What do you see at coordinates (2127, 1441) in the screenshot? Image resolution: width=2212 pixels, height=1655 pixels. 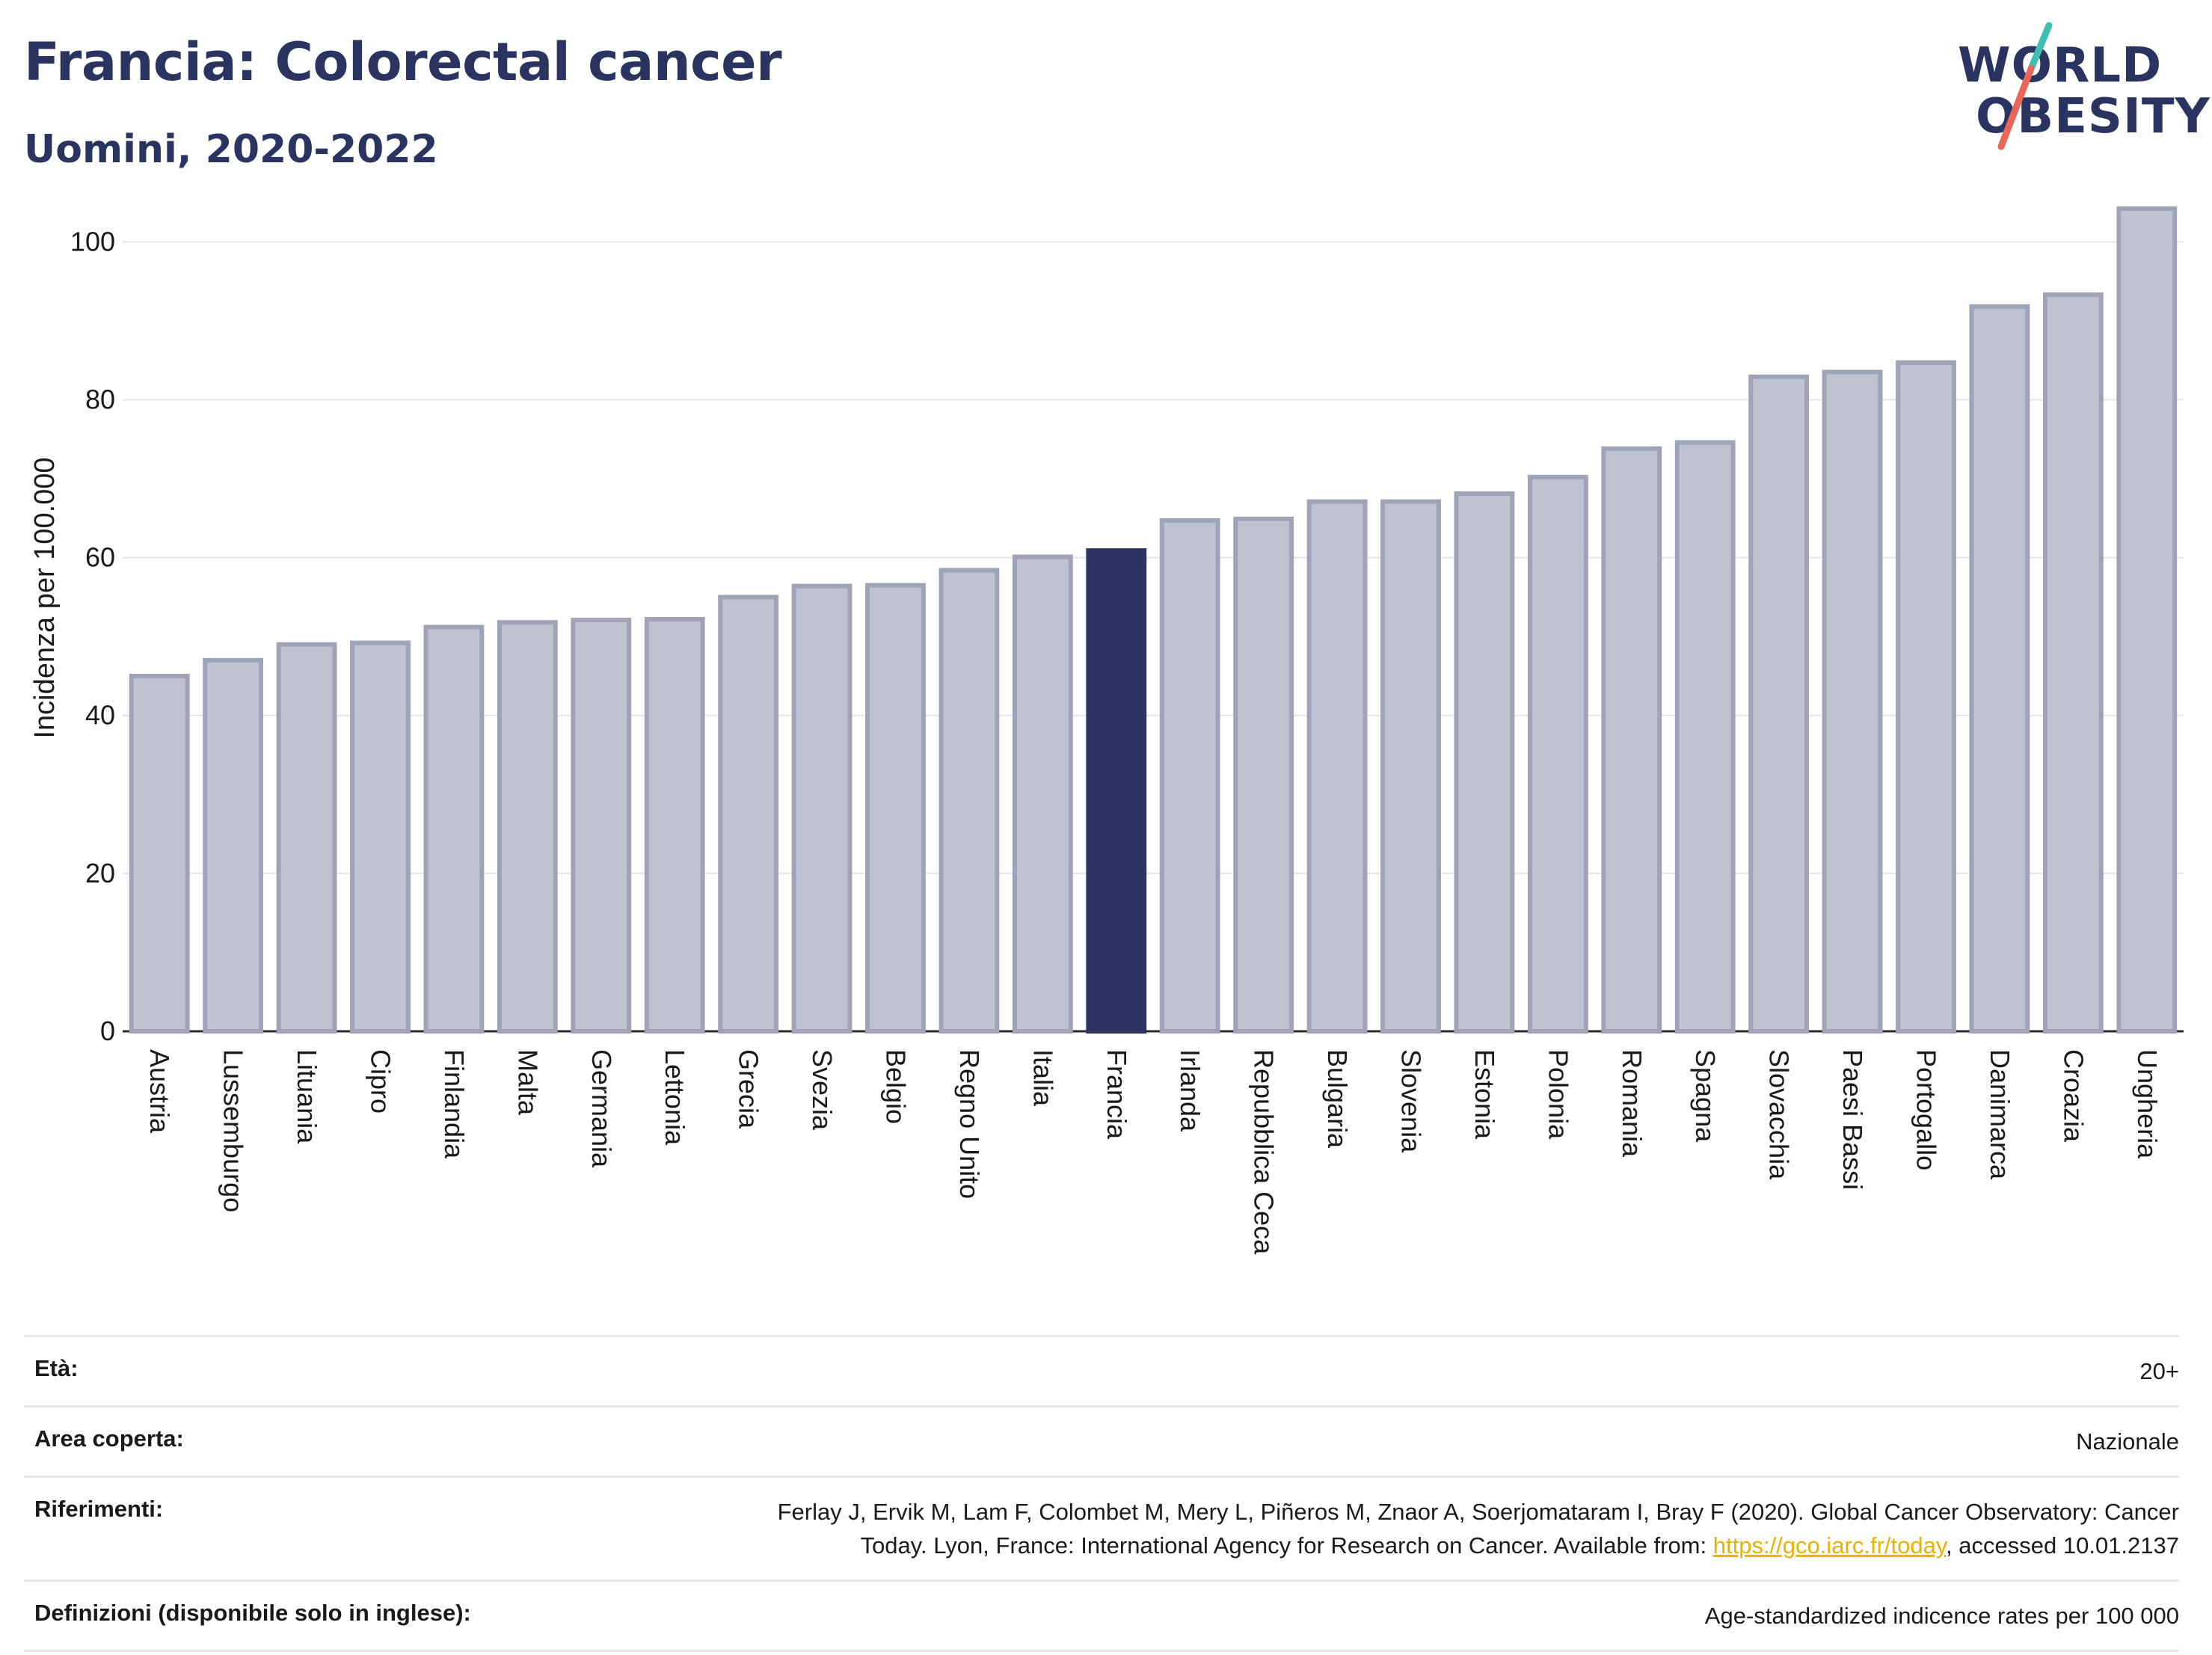 I see `area-value: Nazionale` at bounding box center [2127, 1441].